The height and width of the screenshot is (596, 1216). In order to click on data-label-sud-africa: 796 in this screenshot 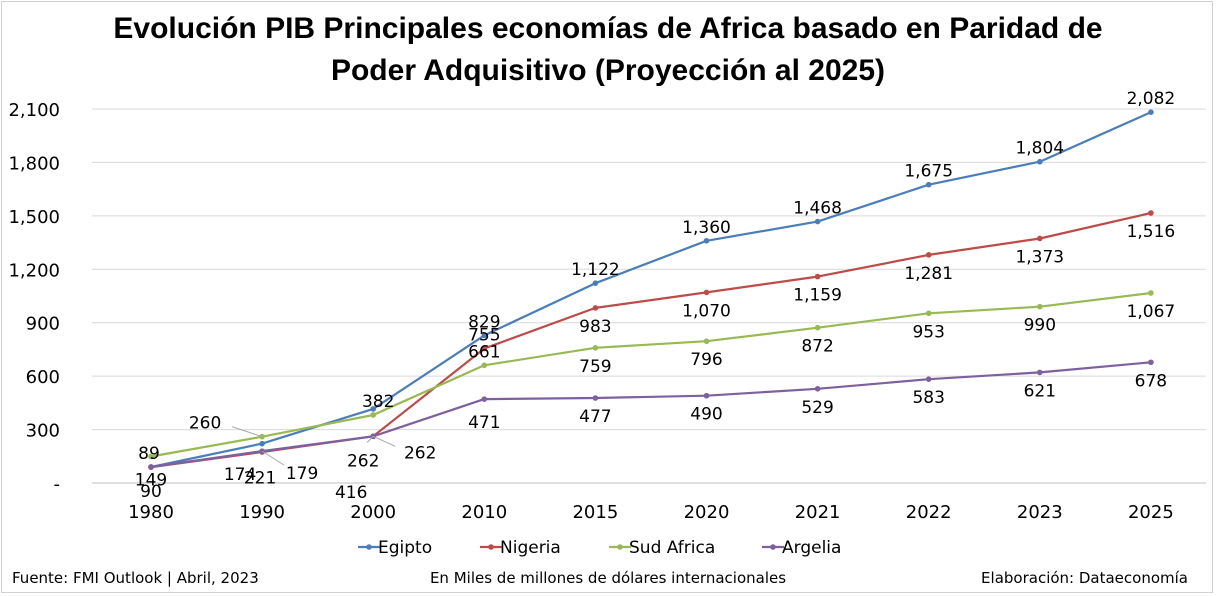, I will do `click(706, 360)`.